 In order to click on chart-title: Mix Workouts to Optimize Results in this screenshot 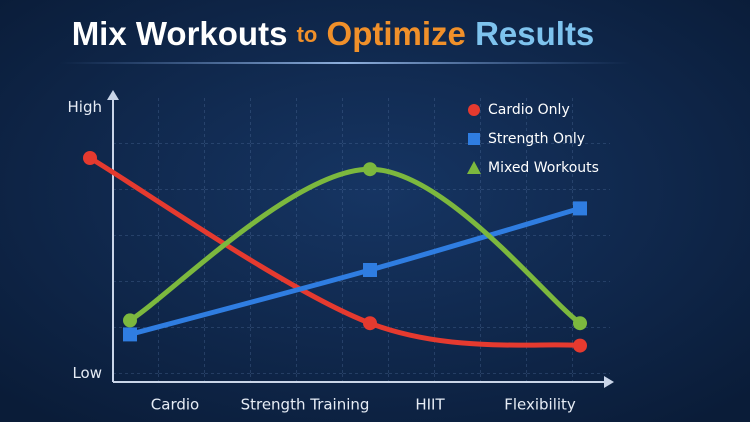, I will do `click(333, 33)`.